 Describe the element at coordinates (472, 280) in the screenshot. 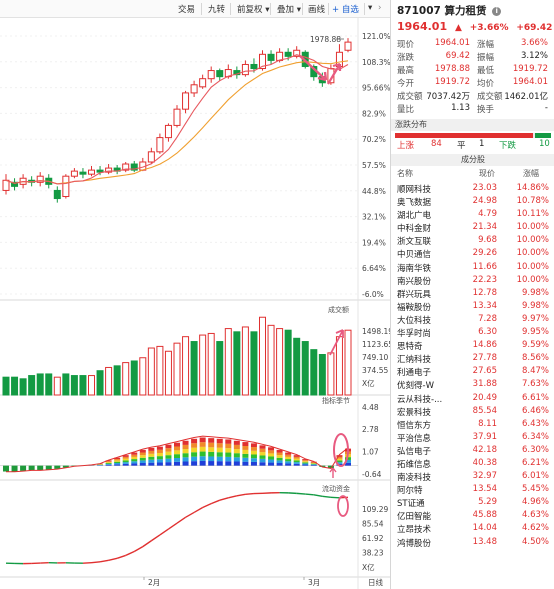

I see `constituent-row: 南兴股份 22.23 10.00%` at that location.